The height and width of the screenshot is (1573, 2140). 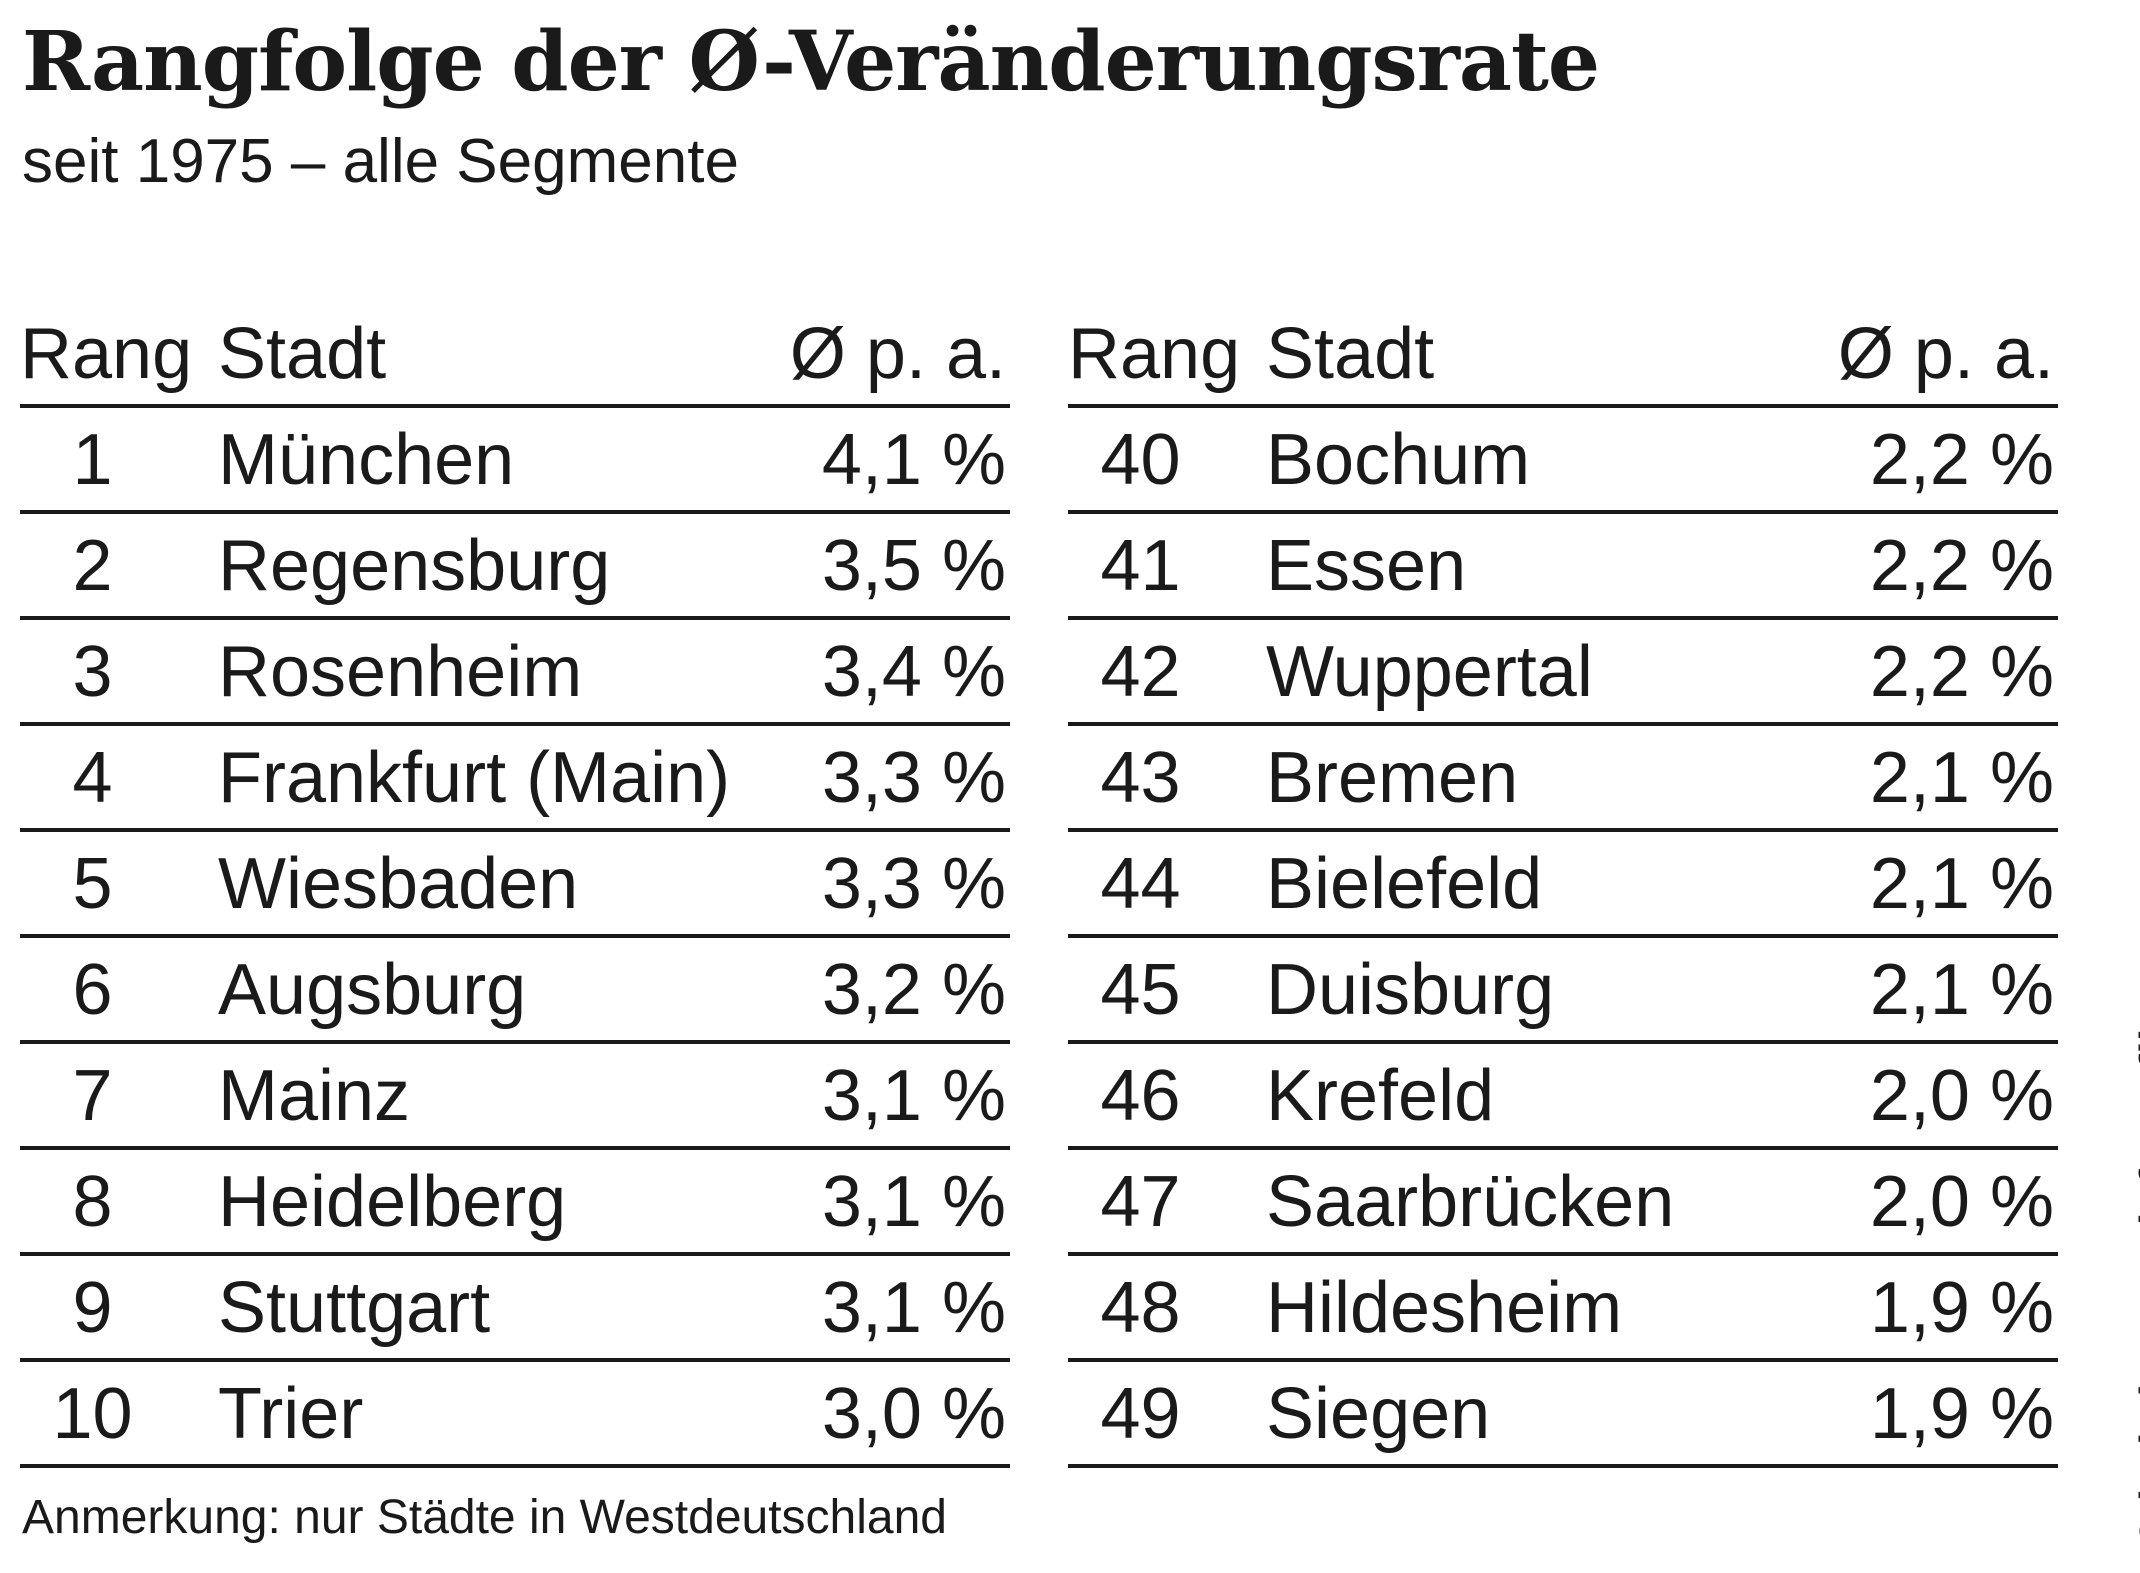 I want to click on city-cell: Heidelberg, so click(x=392, y=1202).